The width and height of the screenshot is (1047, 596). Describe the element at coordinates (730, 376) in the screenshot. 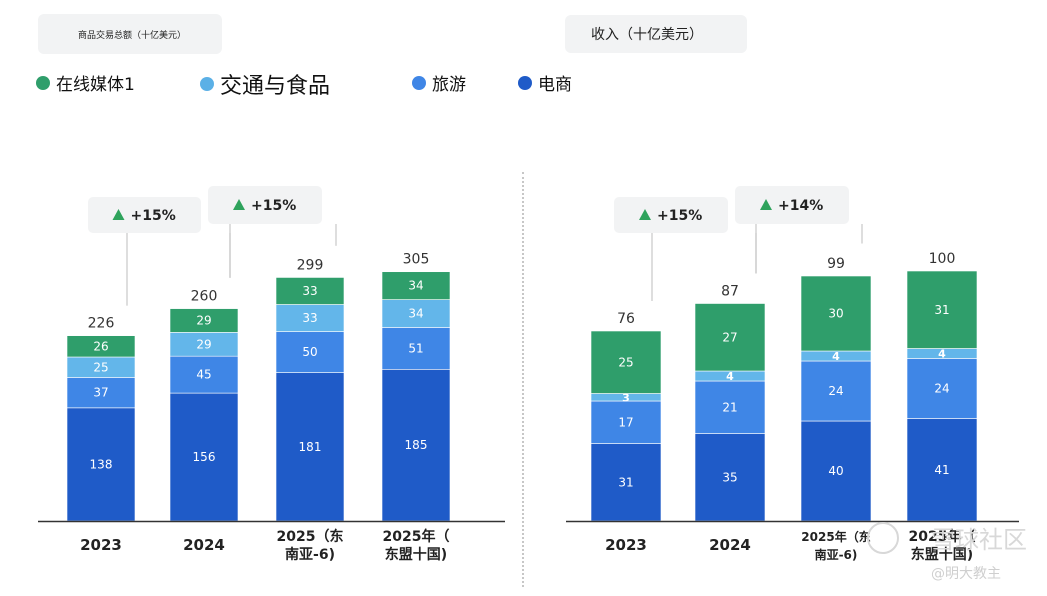

I see `rev-value-label-2024-transport-food: 4` at that location.